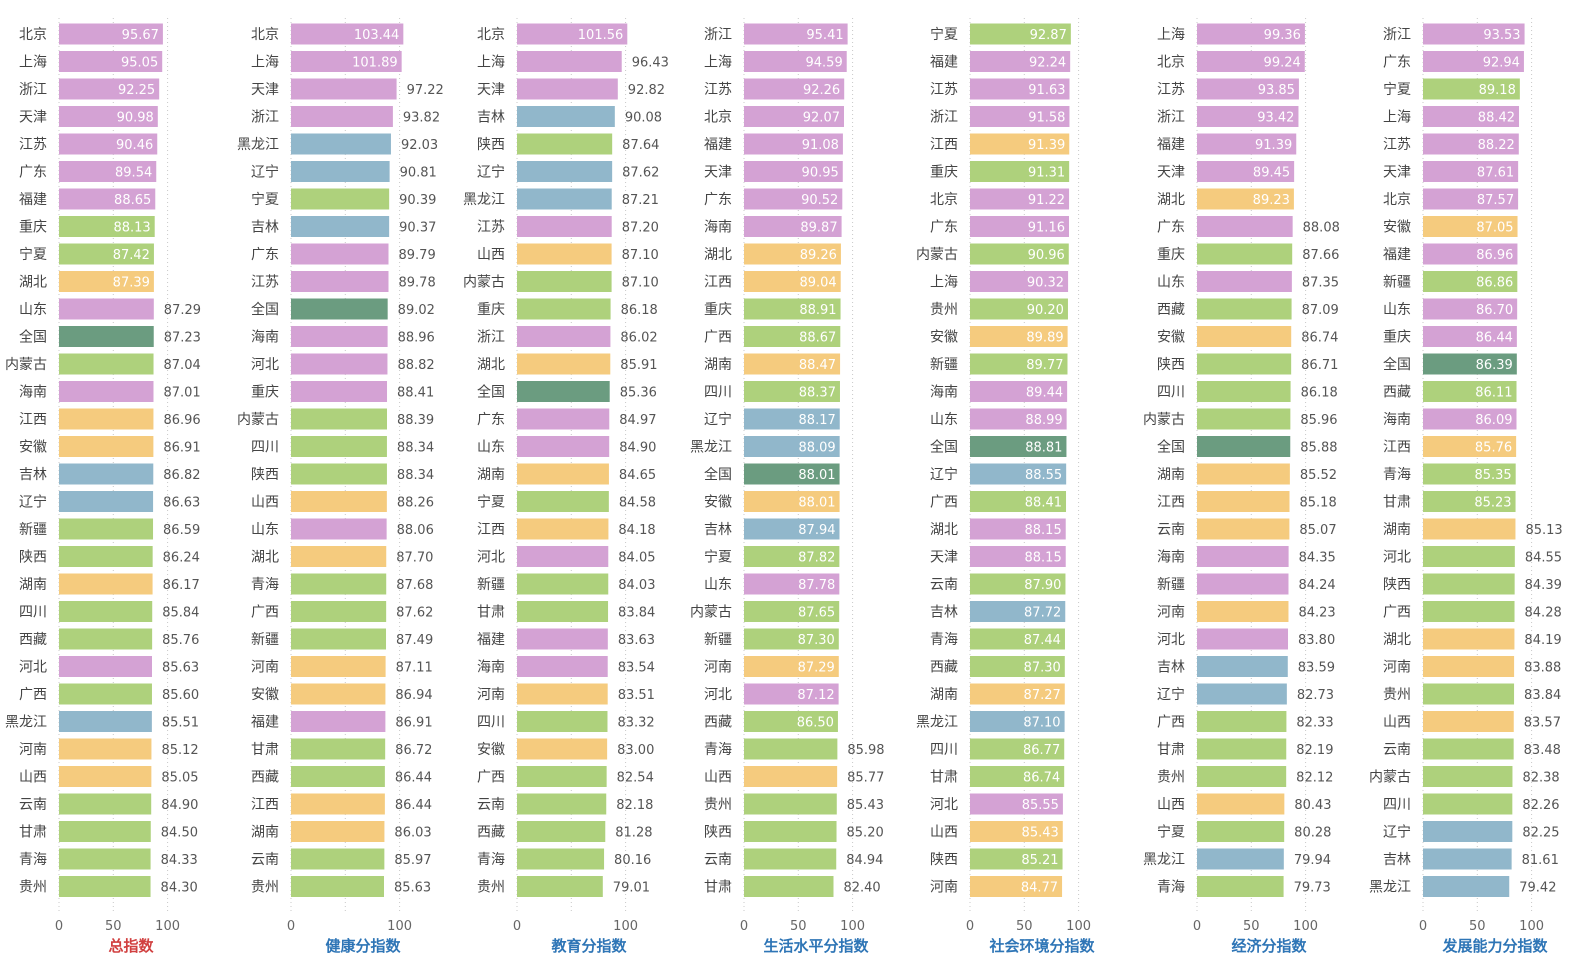 The height and width of the screenshot is (978, 1596). Describe the element at coordinates (718, 778) in the screenshot. I see `category-label: 山西` at that location.